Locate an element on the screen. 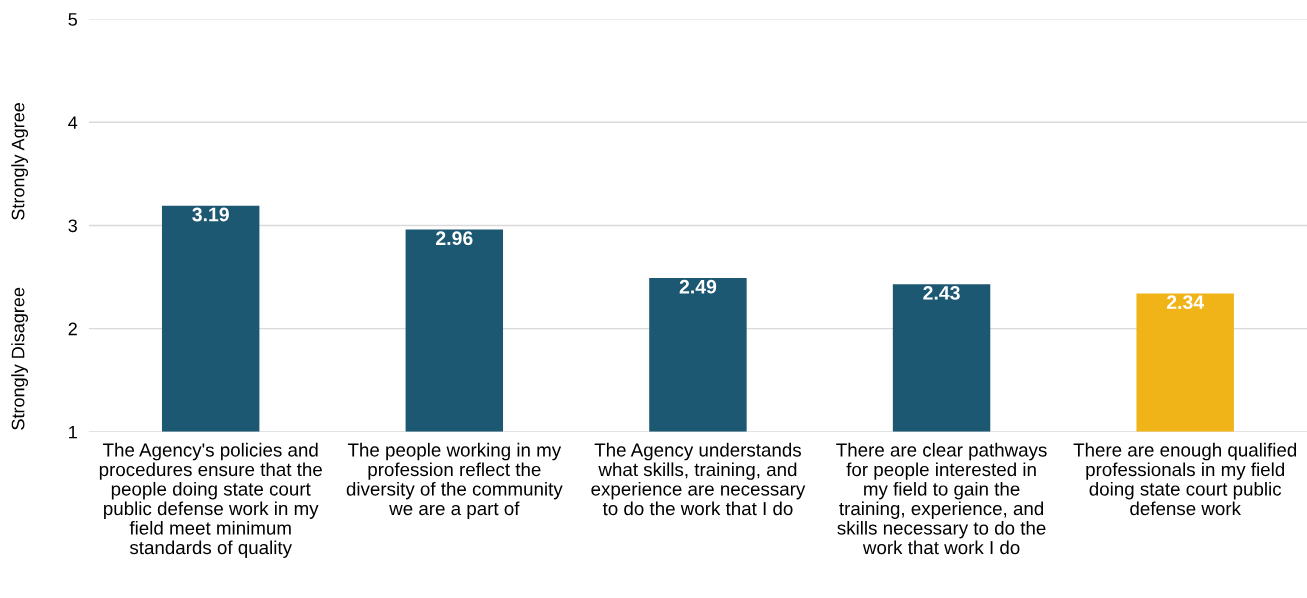 The height and width of the screenshot is (598, 1307). y-tick-label: 1 is located at coordinates (73, 432).